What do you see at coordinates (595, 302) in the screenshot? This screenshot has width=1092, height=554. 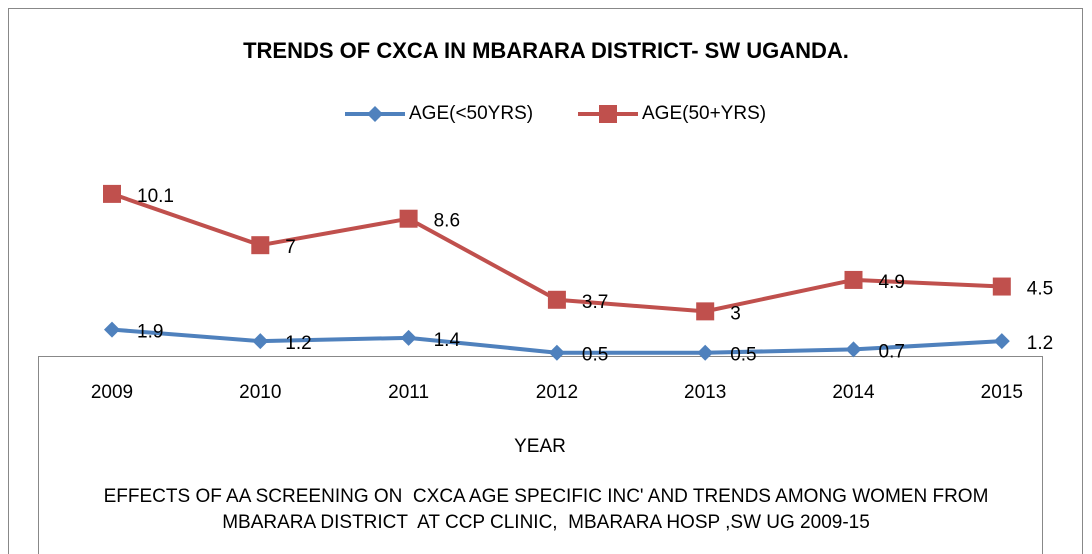 I see `data-label: 3.7` at bounding box center [595, 302].